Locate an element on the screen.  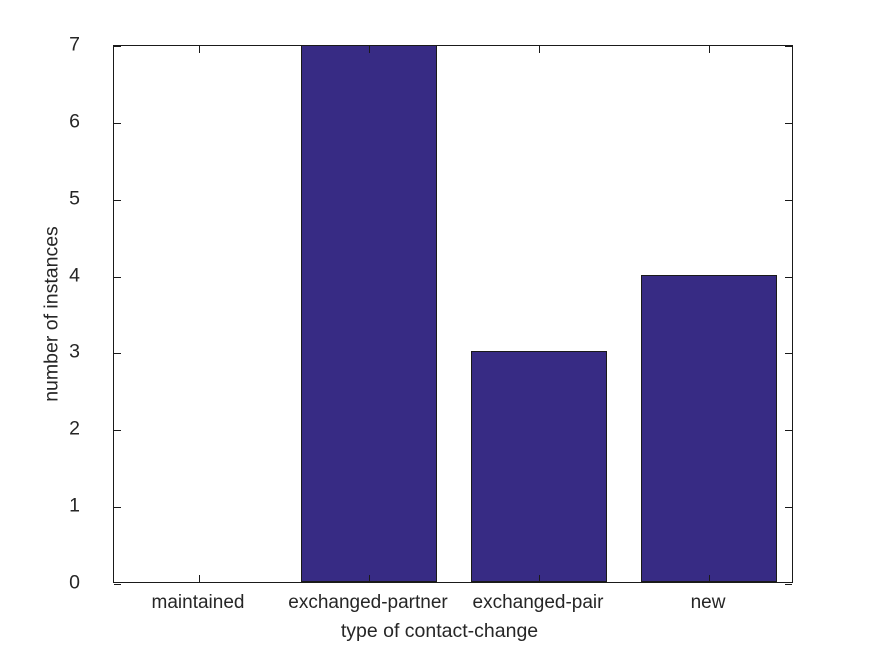
x-axis-title: type of contact-change is located at coordinates (439, 631).